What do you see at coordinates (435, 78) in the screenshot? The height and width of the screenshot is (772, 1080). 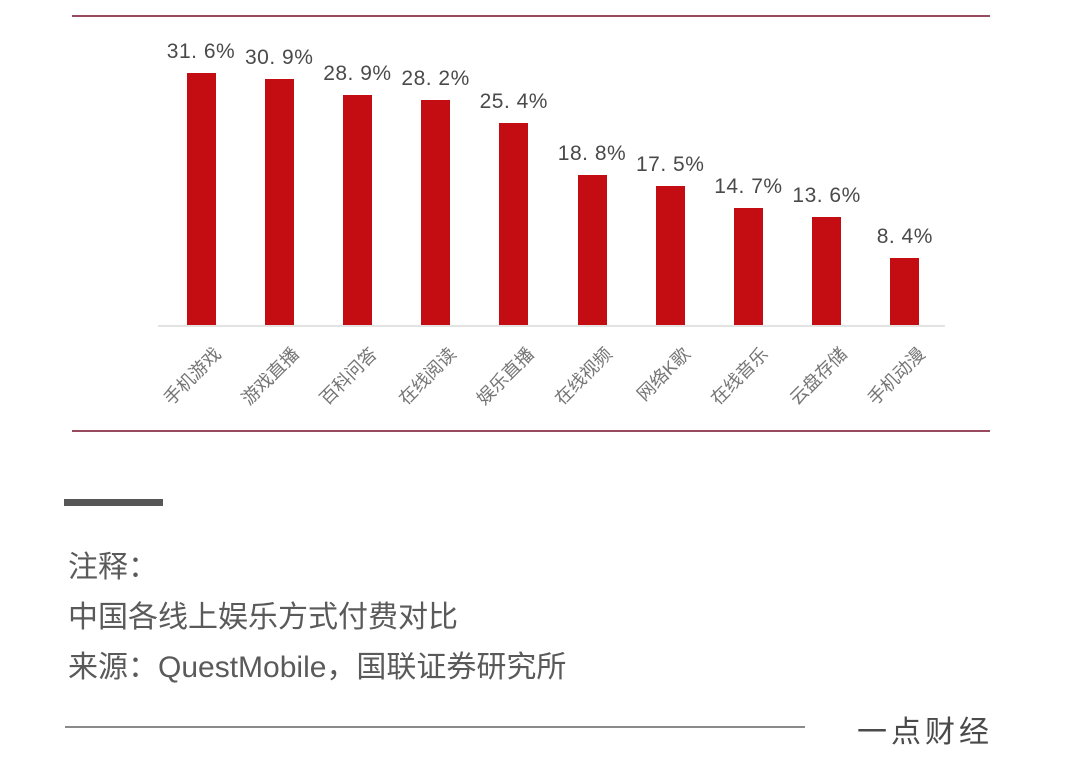 I see `bar-value-label: 28. 2%` at bounding box center [435, 78].